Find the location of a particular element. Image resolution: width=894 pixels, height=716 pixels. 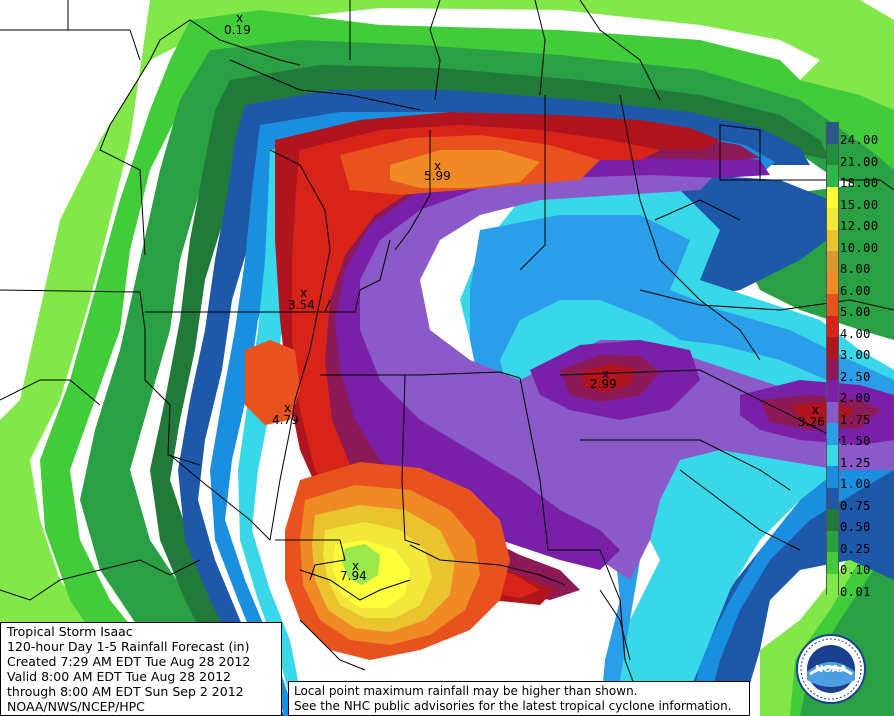

legend-row: 2.50 is located at coordinates (855, 371).